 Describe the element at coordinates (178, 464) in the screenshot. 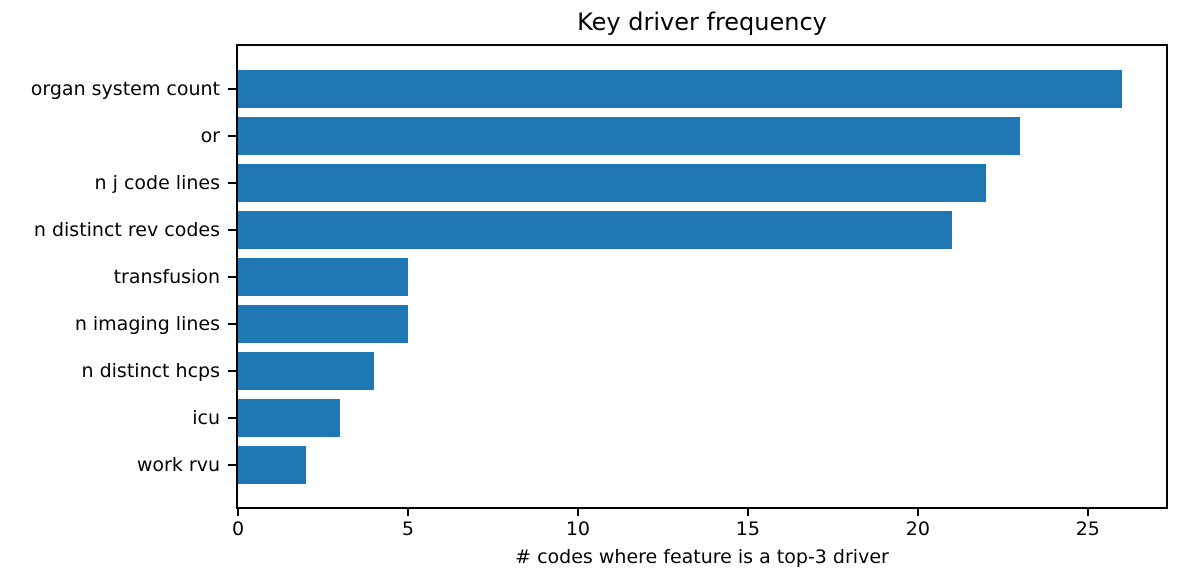

I see `y-tick-label: work rvu` at that location.